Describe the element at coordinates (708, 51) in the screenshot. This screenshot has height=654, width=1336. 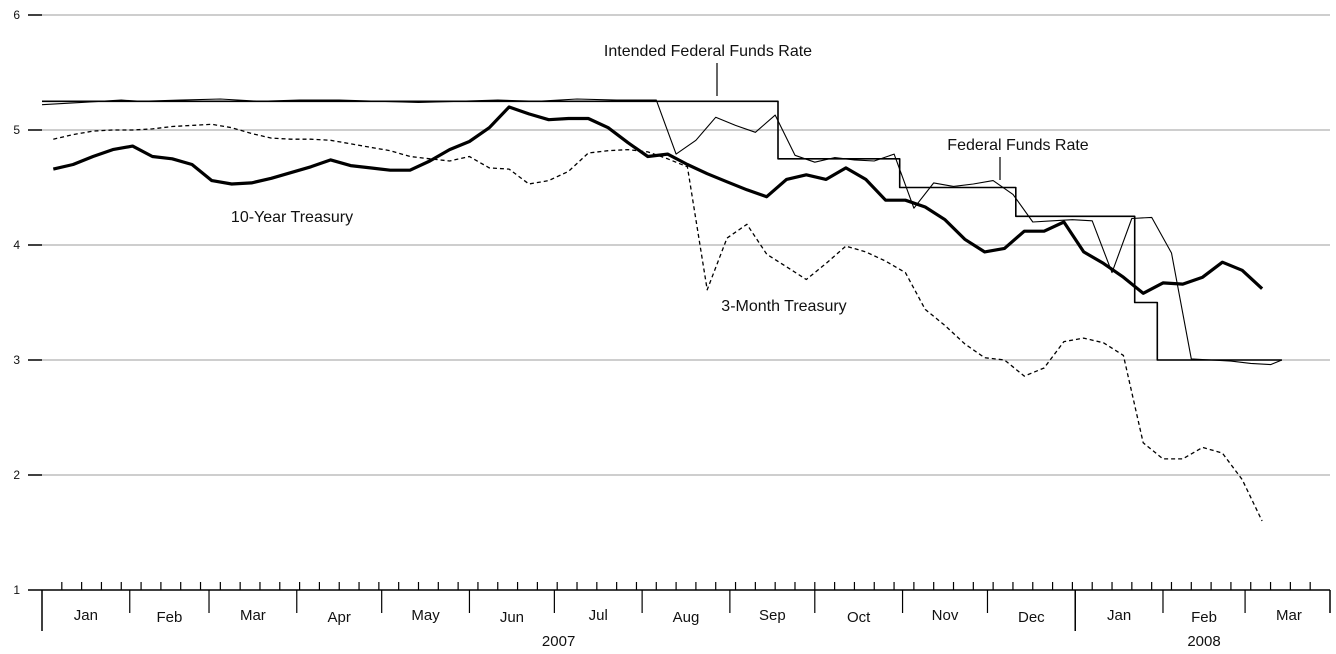
I see `annotation-label: Intended Federal Funds Rate` at that location.